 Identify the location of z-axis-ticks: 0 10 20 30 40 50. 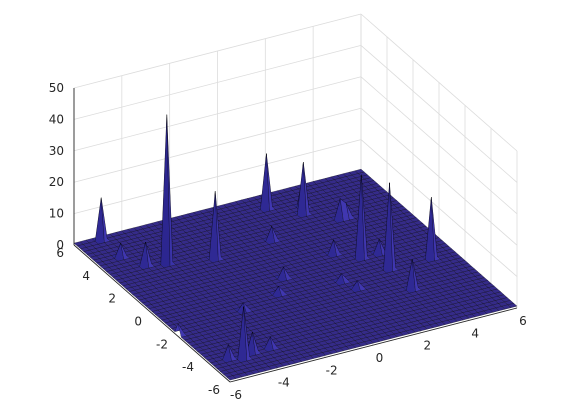
(56, 166).